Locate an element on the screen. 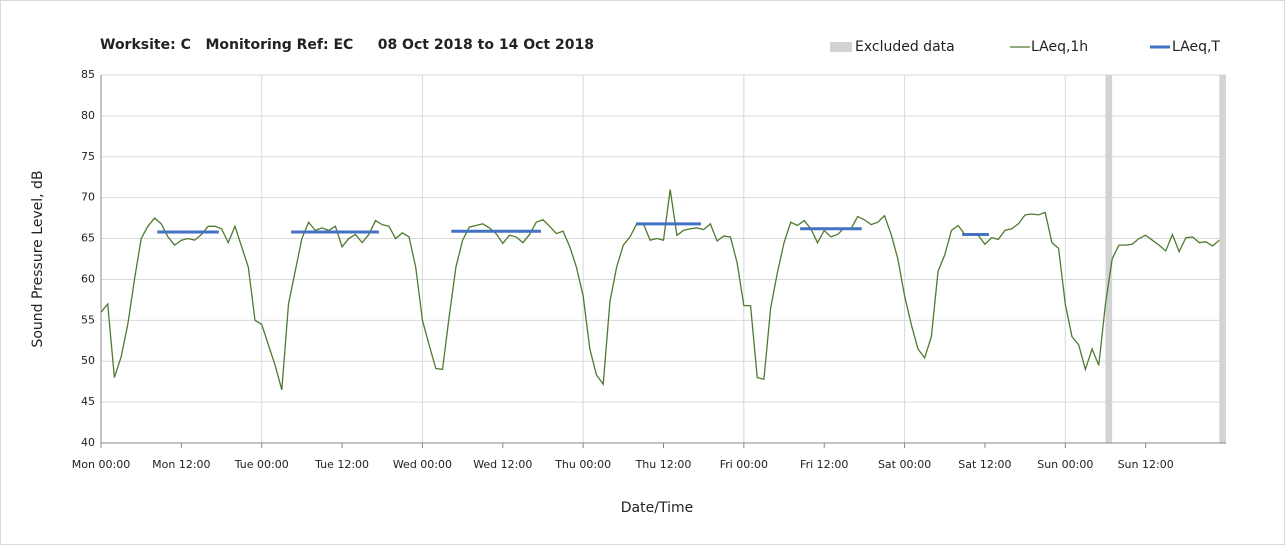 The width and height of the screenshot is (1285, 545). y-tick-label: 85 is located at coordinates (88, 74).